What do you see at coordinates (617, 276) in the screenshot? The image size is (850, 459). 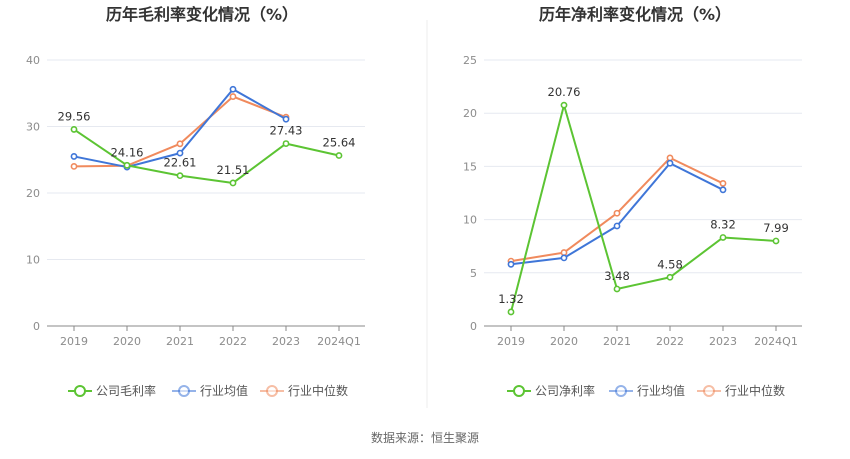 I see `data-label: 3.48` at bounding box center [617, 276].